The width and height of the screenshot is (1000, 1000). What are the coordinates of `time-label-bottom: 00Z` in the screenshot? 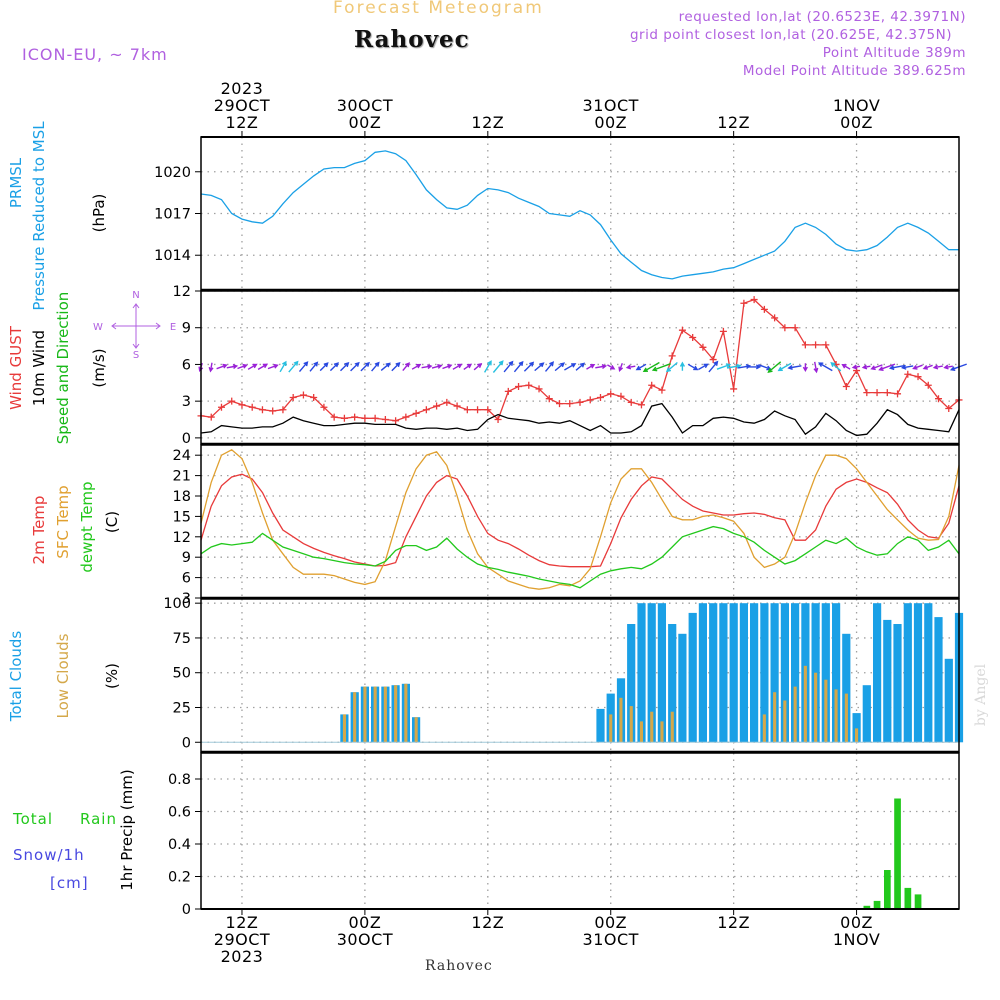 It's located at (610, 922).